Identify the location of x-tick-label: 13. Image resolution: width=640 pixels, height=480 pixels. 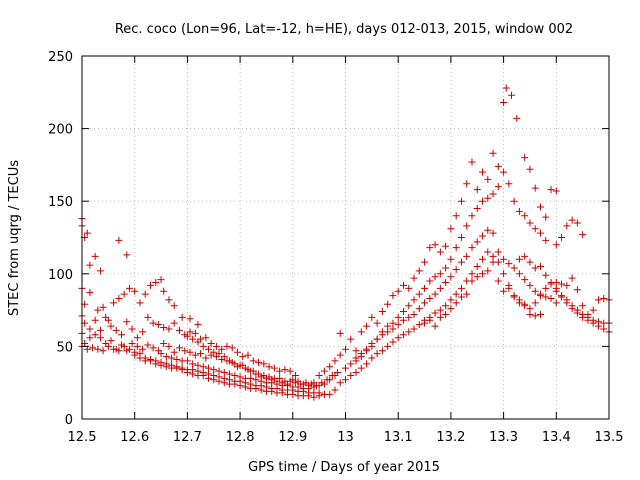
(345, 437).